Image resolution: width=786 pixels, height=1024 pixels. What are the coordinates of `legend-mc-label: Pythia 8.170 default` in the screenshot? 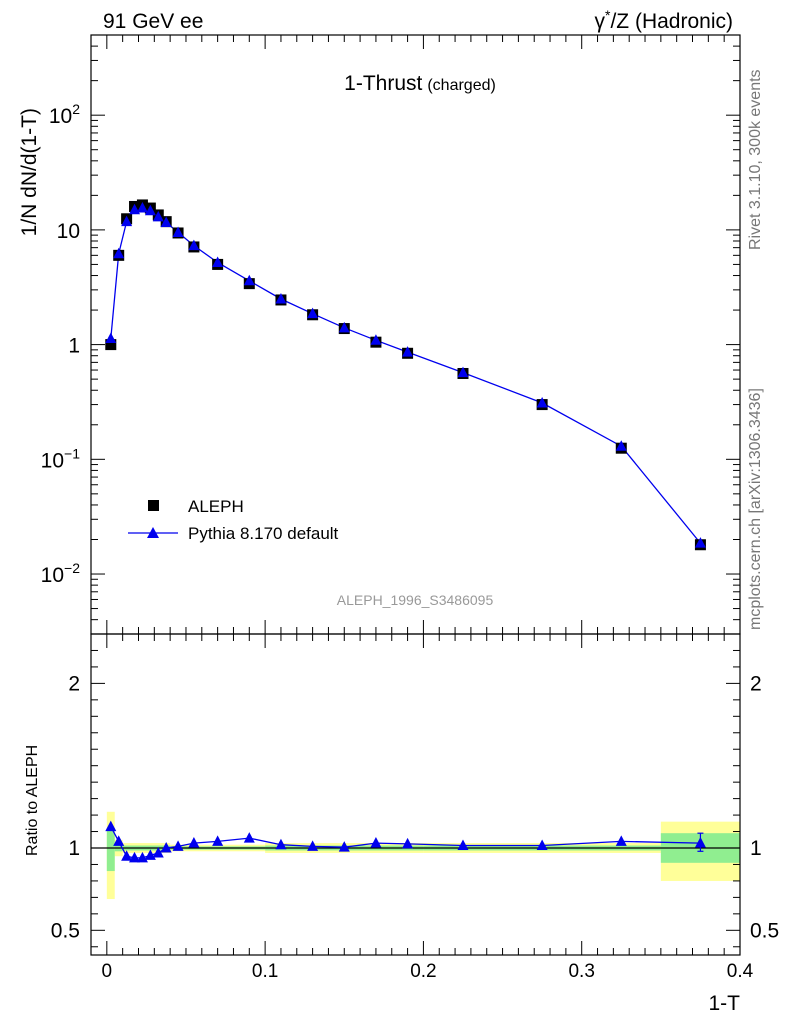 It's located at (263, 533).